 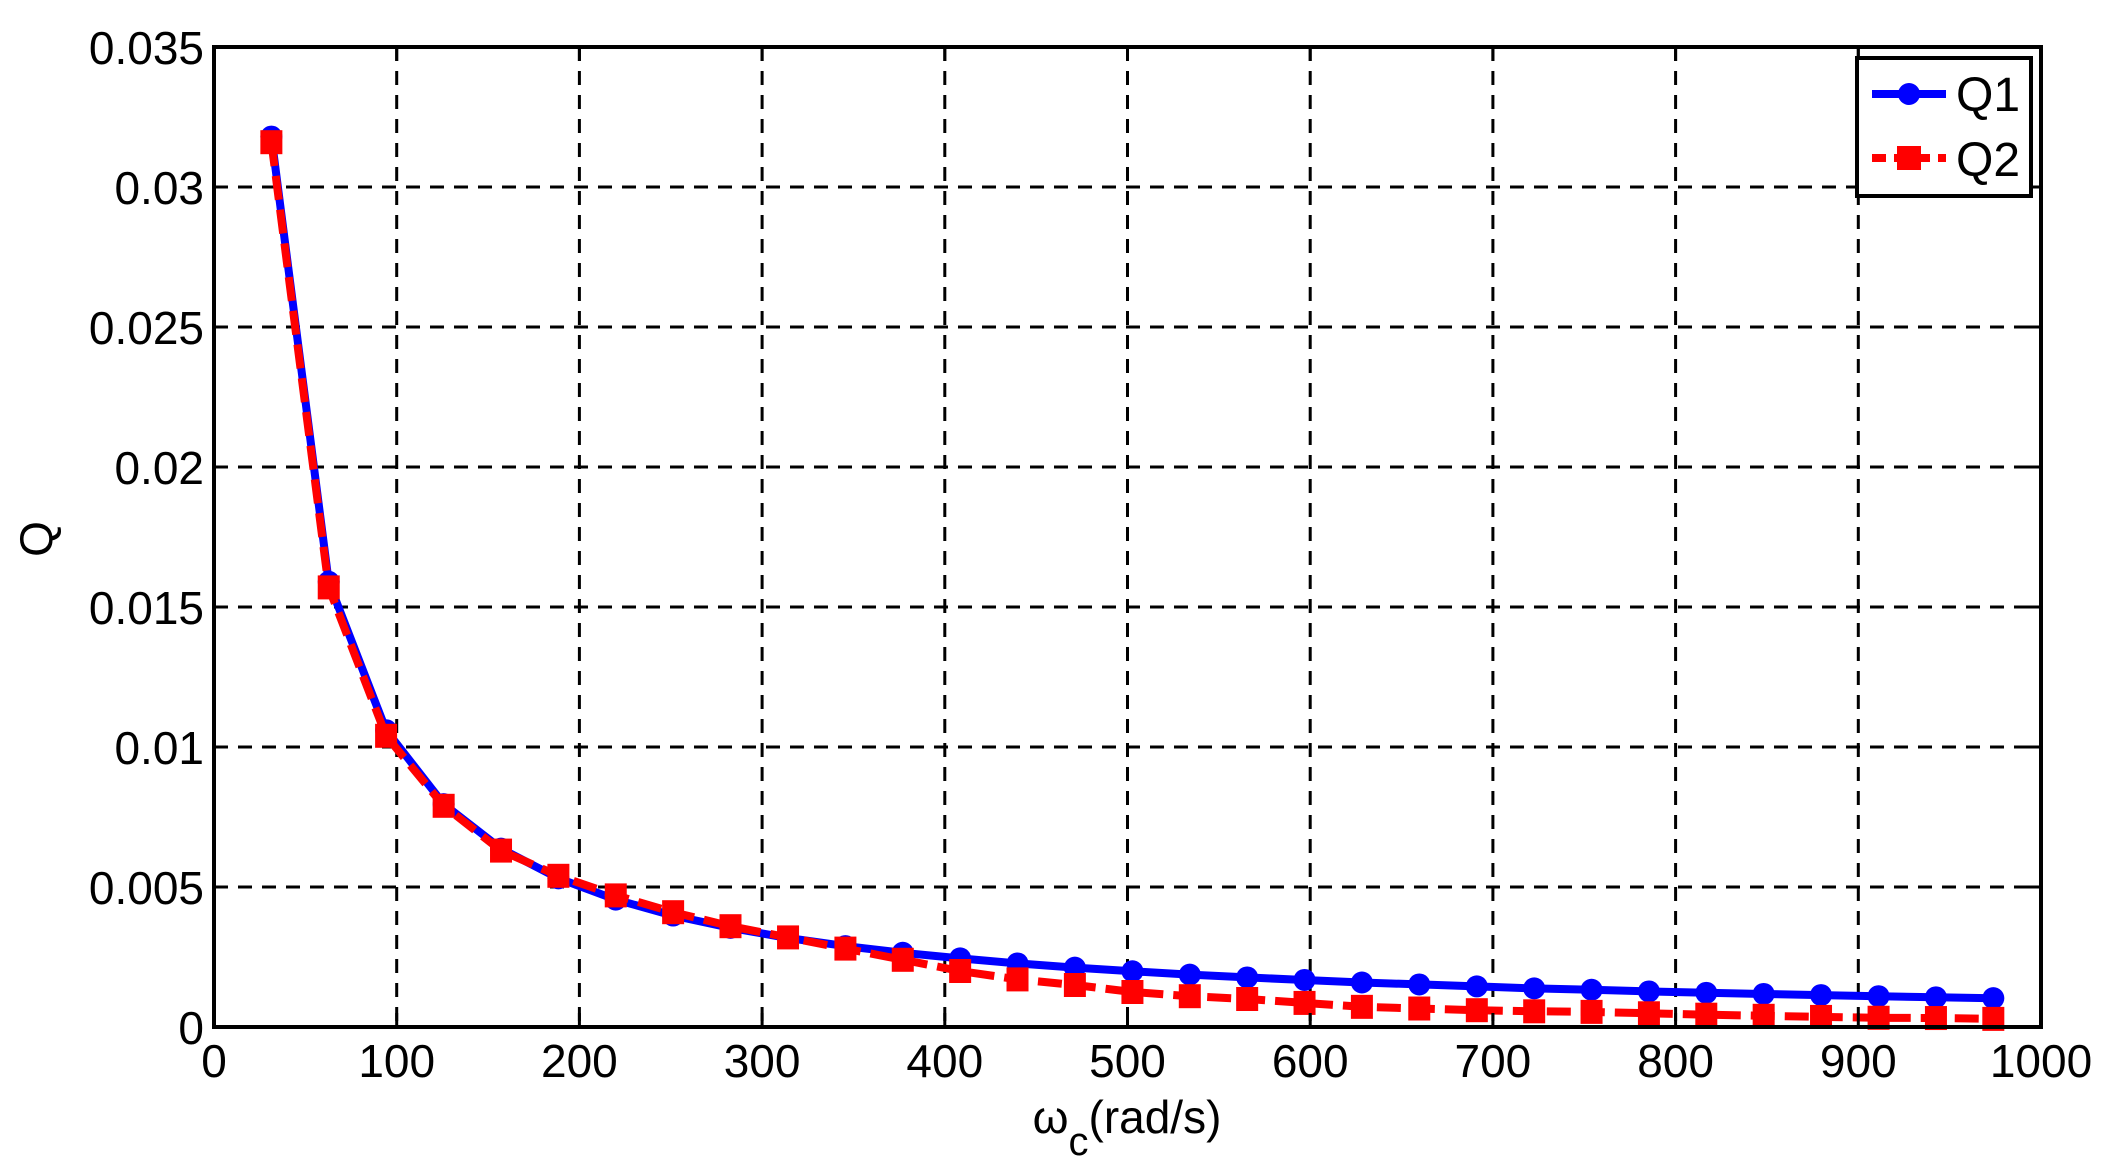 I want to click on legend-item-q2: Q2, so click(x=1946, y=160).